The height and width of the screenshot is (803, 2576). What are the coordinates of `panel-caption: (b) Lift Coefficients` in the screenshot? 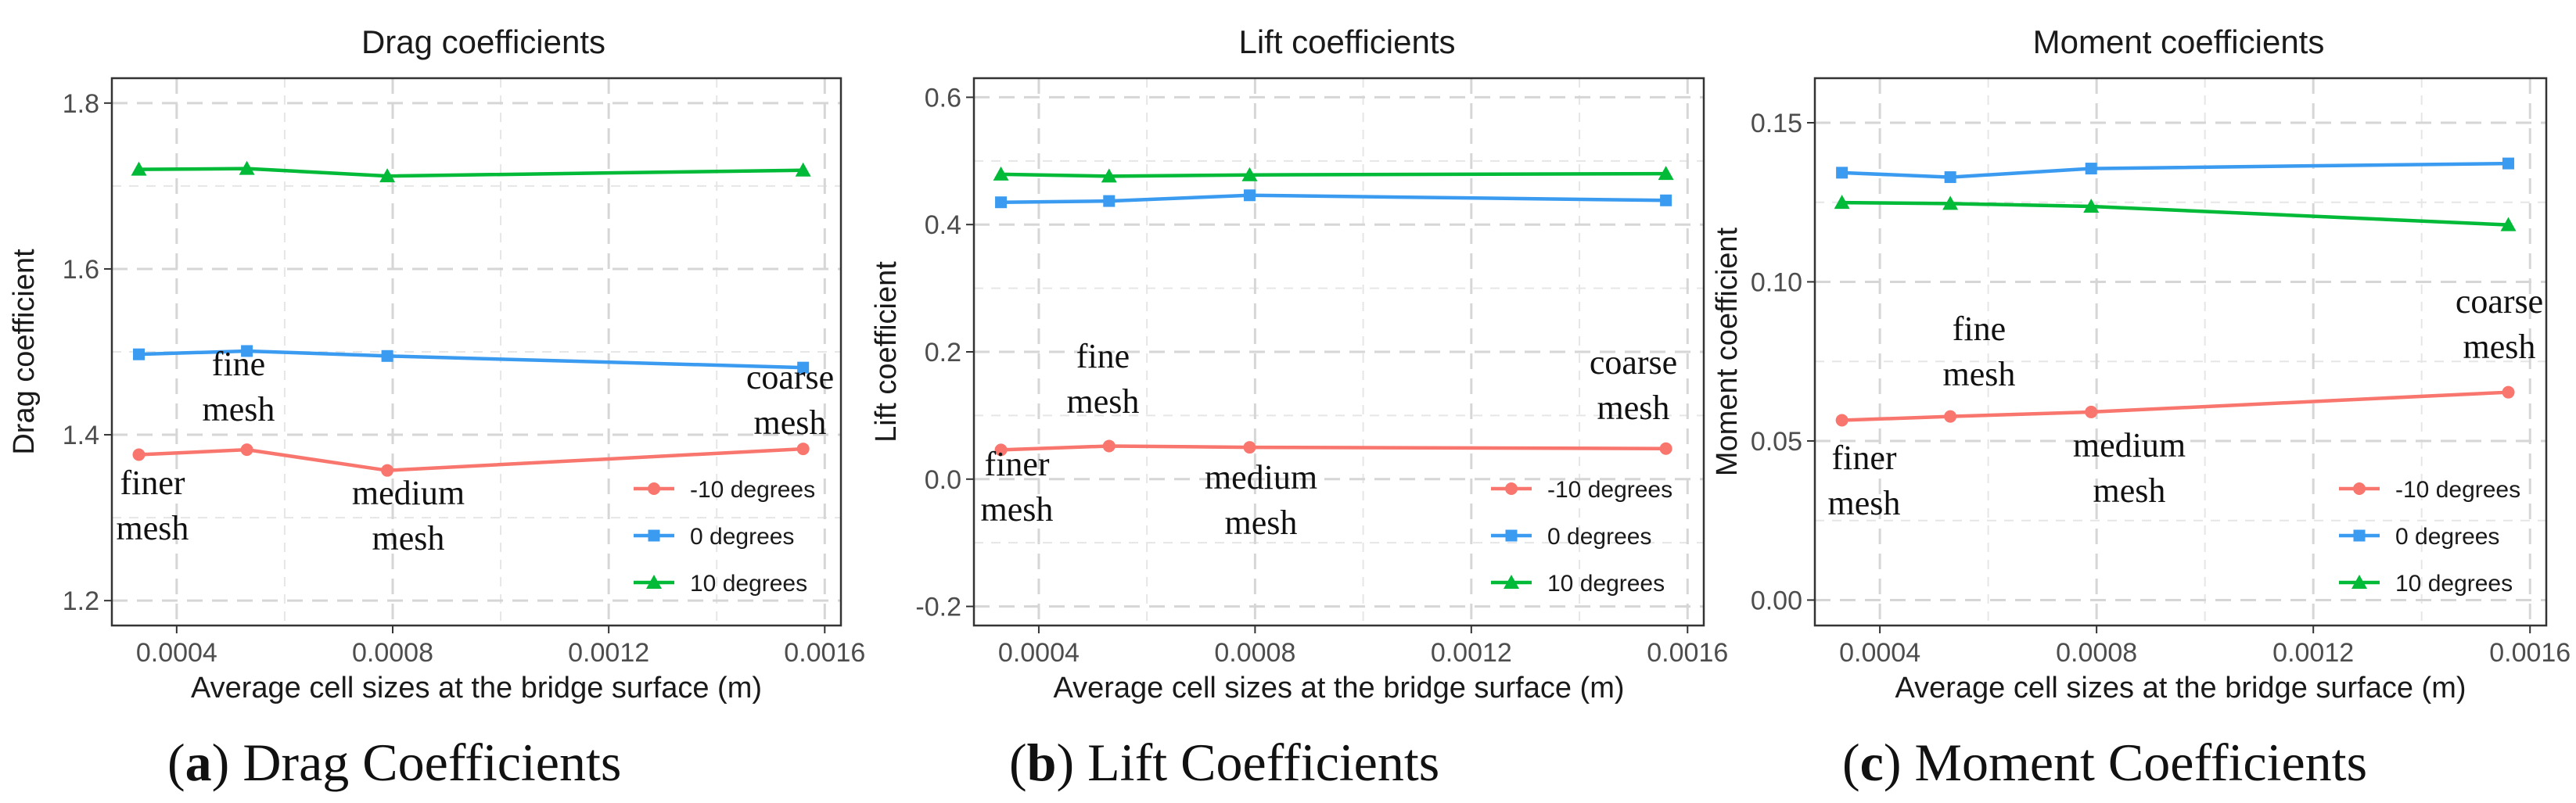 It's located at (1224, 762).